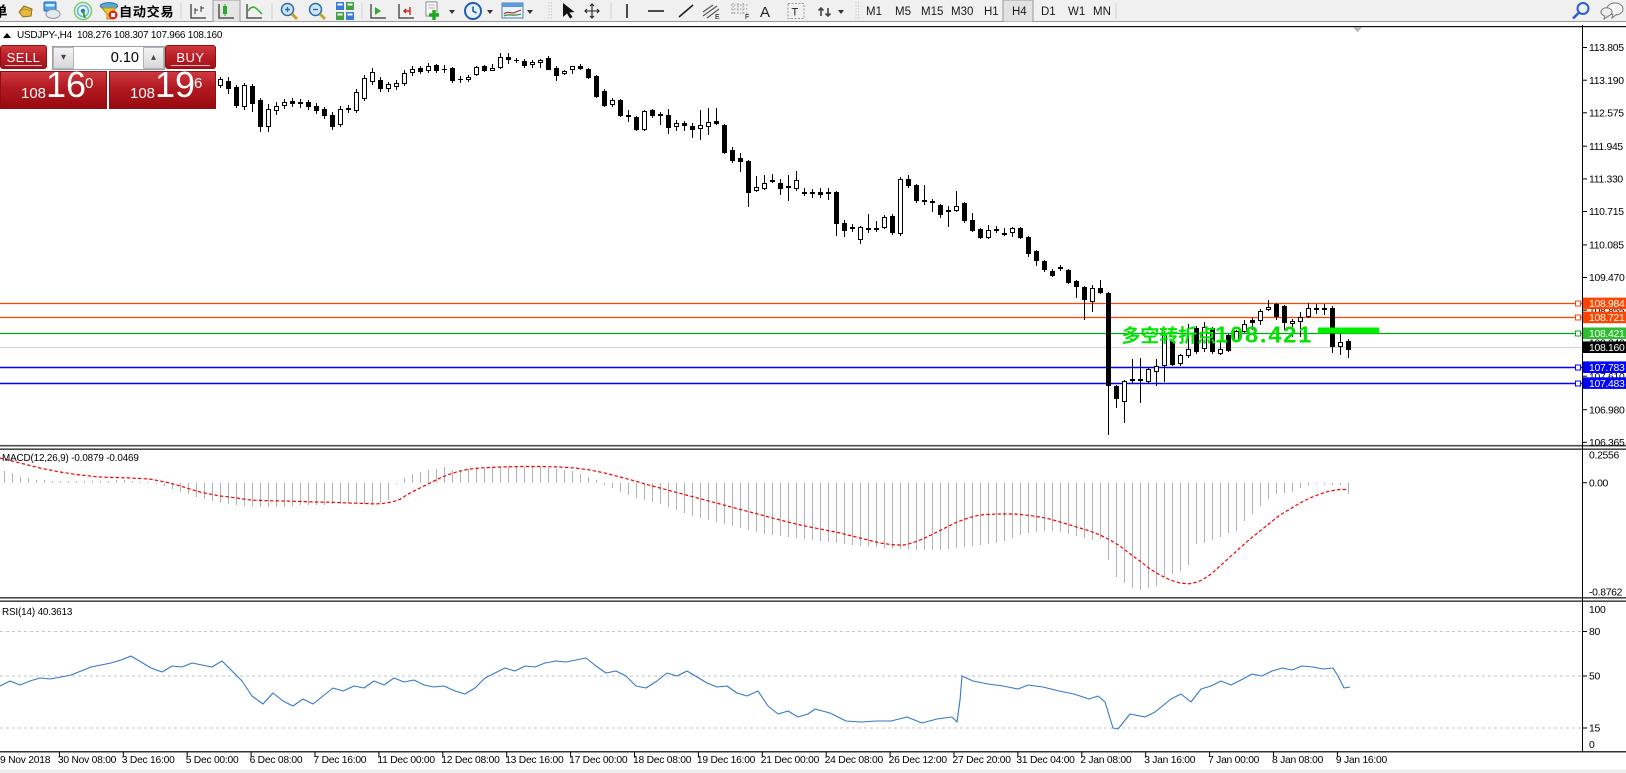  I want to click on svg-text: 21 Dec 00:00, so click(790, 760).